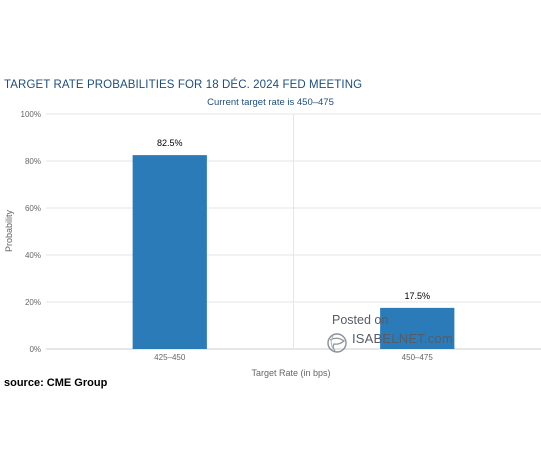 This screenshot has width=541, height=464. What do you see at coordinates (290, 373) in the screenshot?
I see `x-axis-label: Target Rate (in bps)` at bounding box center [290, 373].